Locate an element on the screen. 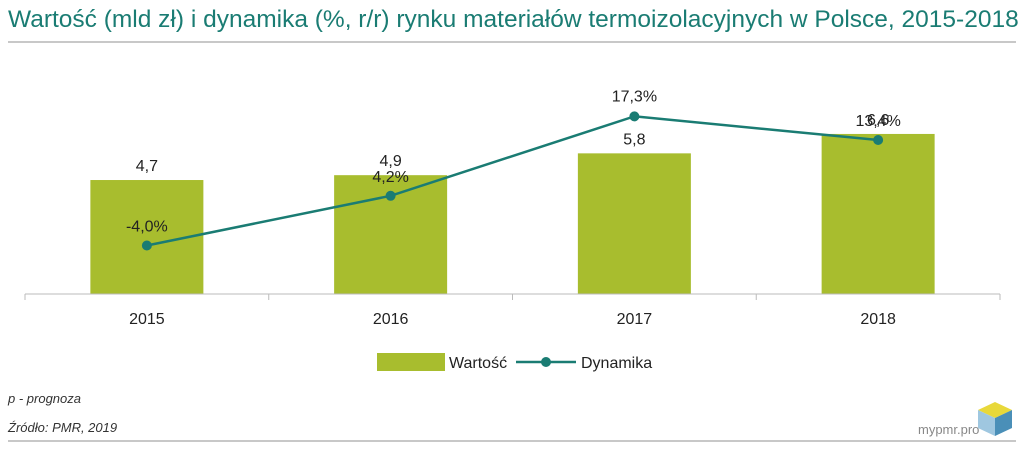  line-value-label: 4,2% is located at coordinates (390, 177).